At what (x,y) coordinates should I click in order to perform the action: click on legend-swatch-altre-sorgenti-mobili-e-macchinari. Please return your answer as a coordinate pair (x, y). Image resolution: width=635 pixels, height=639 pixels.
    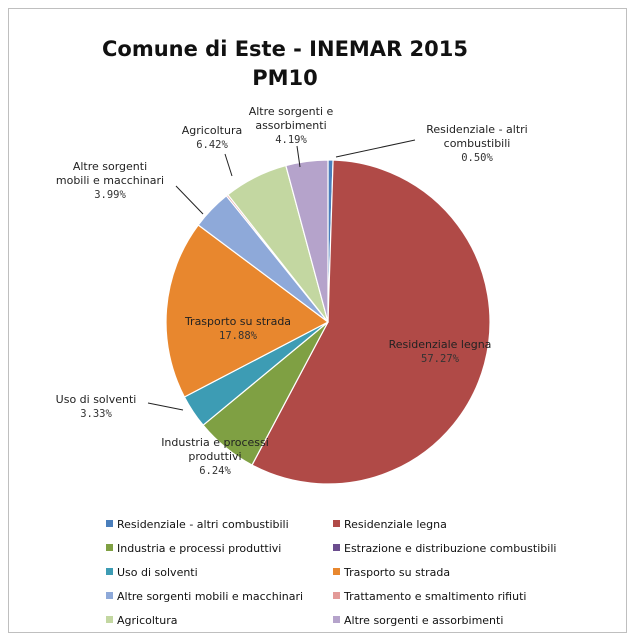
    Looking at the image, I should click on (109, 595).